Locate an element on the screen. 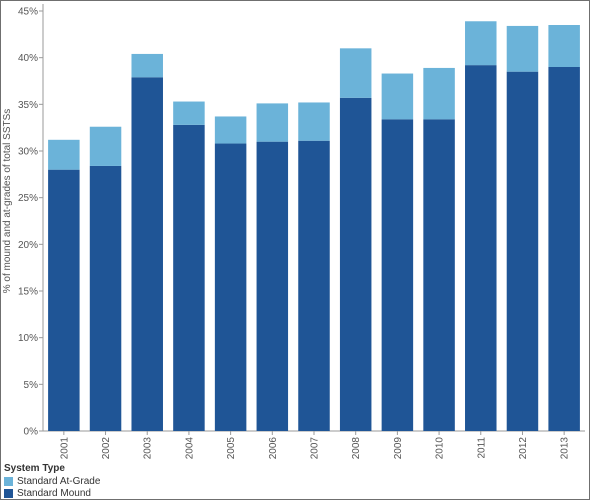 The width and height of the screenshot is (590, 500). bar-standard-at-grade-2004 is located at coordinates (189, 113).